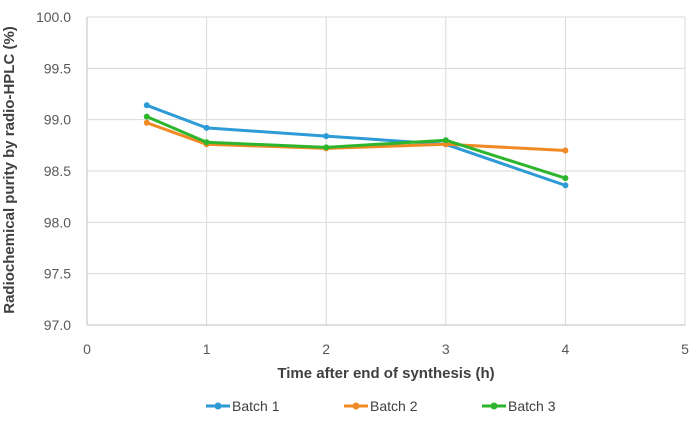 The width and height of the screenshot is (689, 433). I want to click on series-group, so click(356, 145).